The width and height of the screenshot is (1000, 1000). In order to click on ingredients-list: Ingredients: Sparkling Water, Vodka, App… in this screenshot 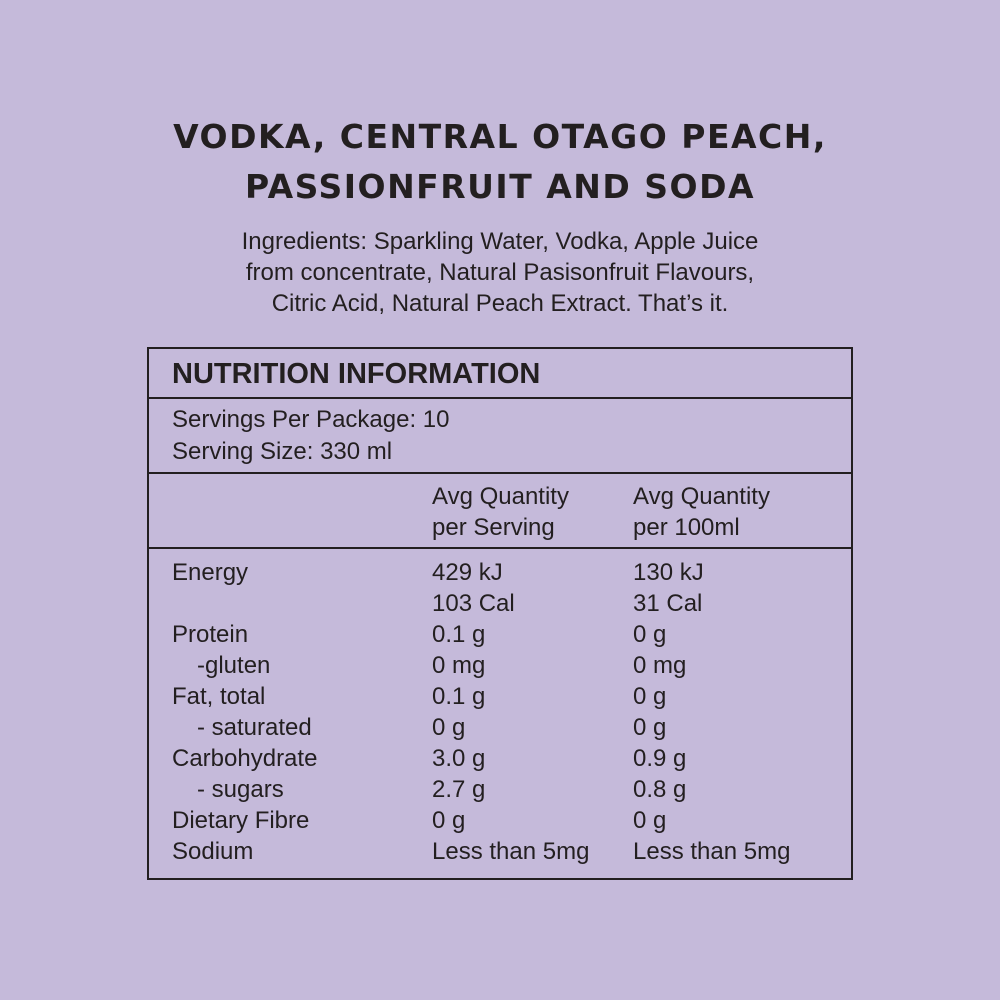, I will do `click(500, 272)`.